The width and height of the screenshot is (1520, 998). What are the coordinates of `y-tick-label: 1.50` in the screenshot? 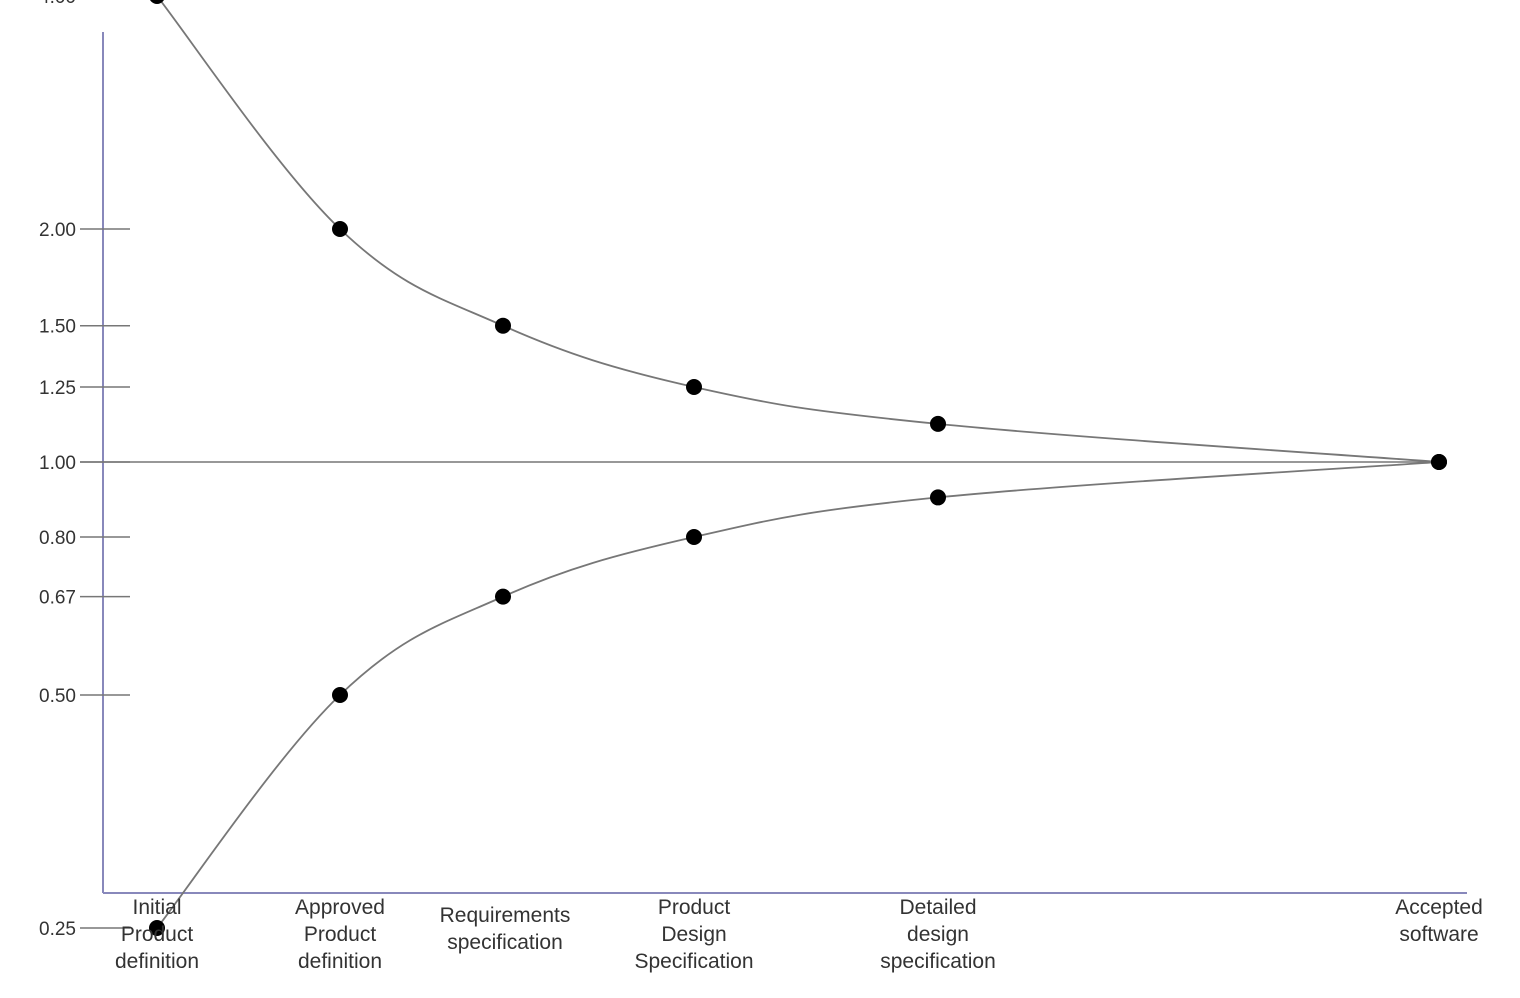 It's located at (57, 327).